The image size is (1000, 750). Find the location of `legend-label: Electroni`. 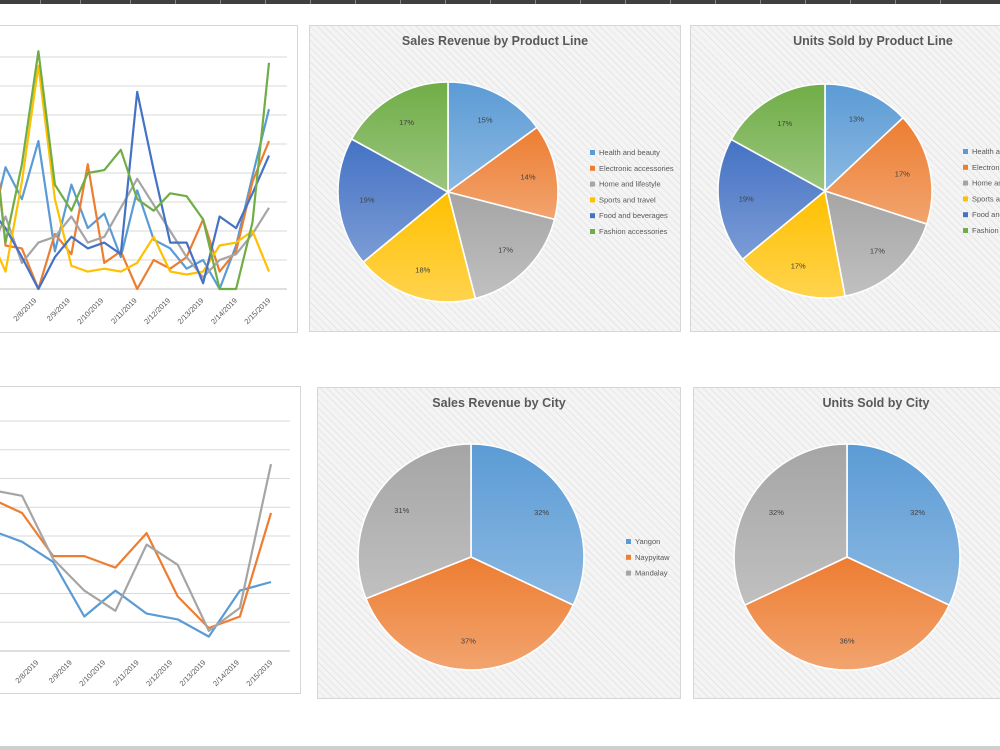

legend-label: Electroni is located at coordinates (986, 167).